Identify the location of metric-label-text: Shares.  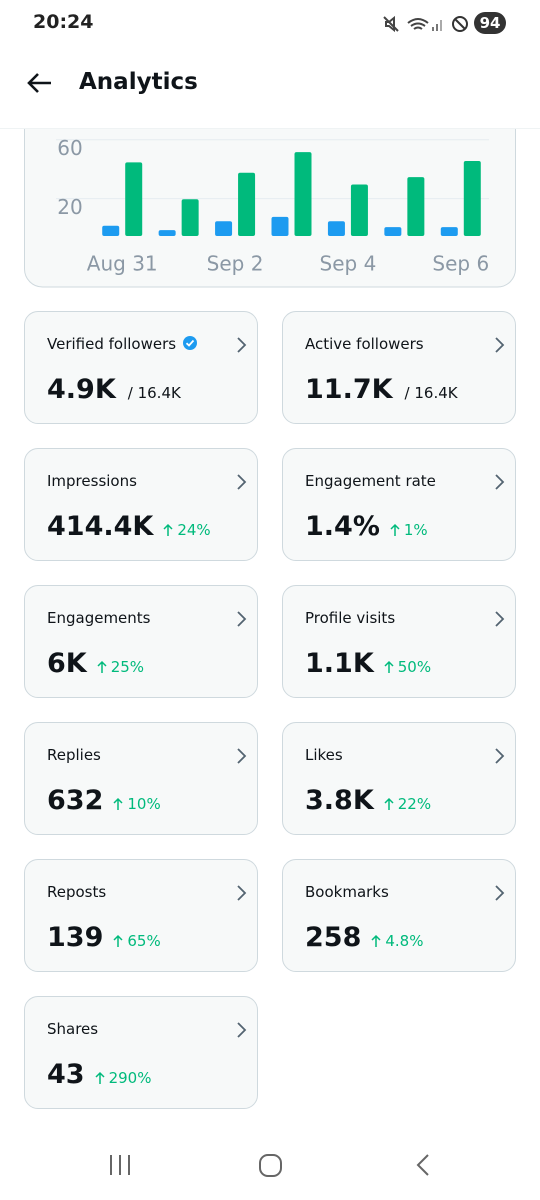
(73, 1029).